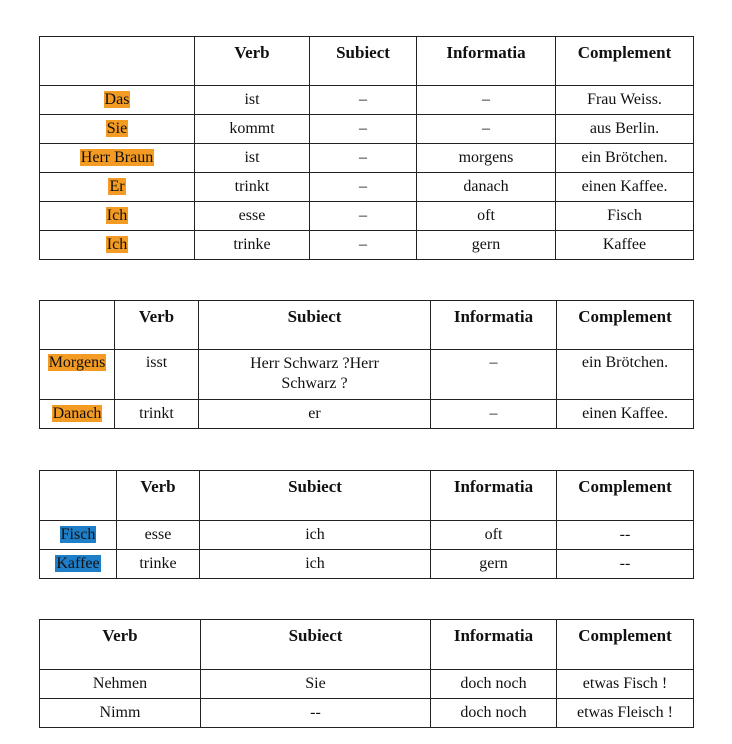 The image size is (732, 744). What do you see at coordinates (315, 713) in the screenshot?
I see `subject-cell: --` at bounding box center [315, 713].